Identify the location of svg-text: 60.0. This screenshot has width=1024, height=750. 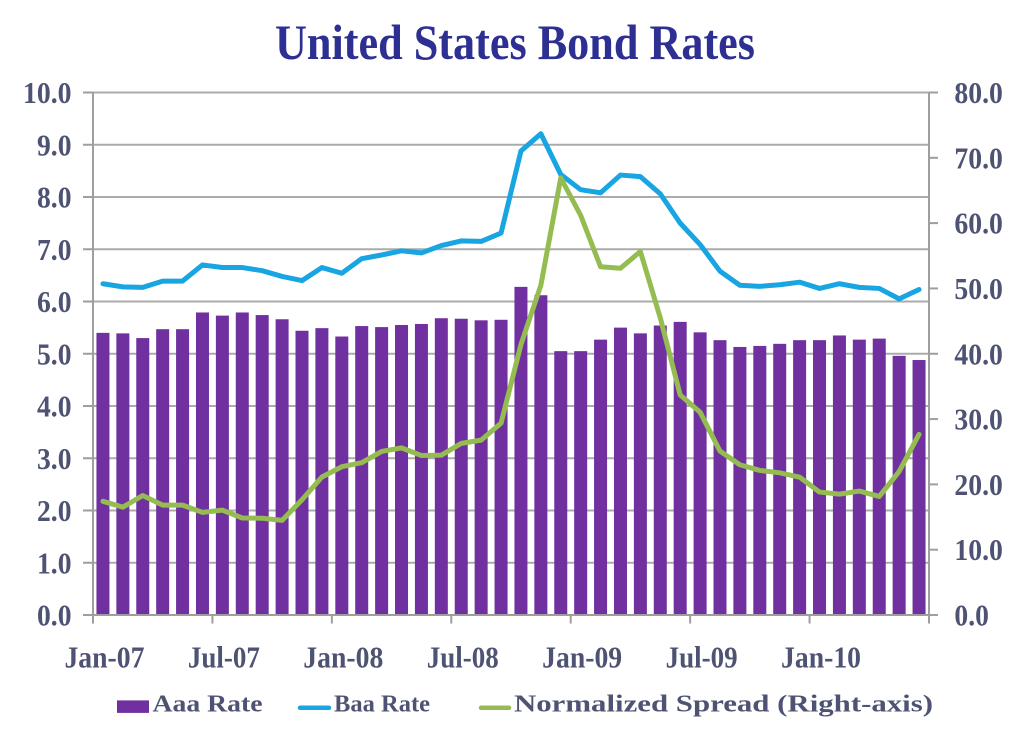
(978, 223).